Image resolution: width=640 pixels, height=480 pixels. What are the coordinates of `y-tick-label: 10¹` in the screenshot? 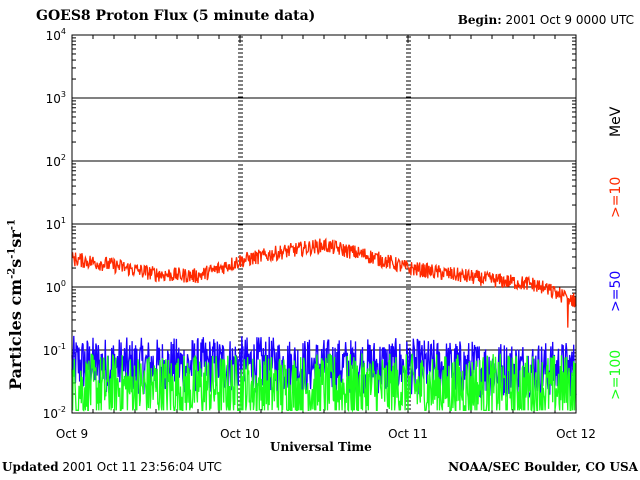 It's located at (56, 224).